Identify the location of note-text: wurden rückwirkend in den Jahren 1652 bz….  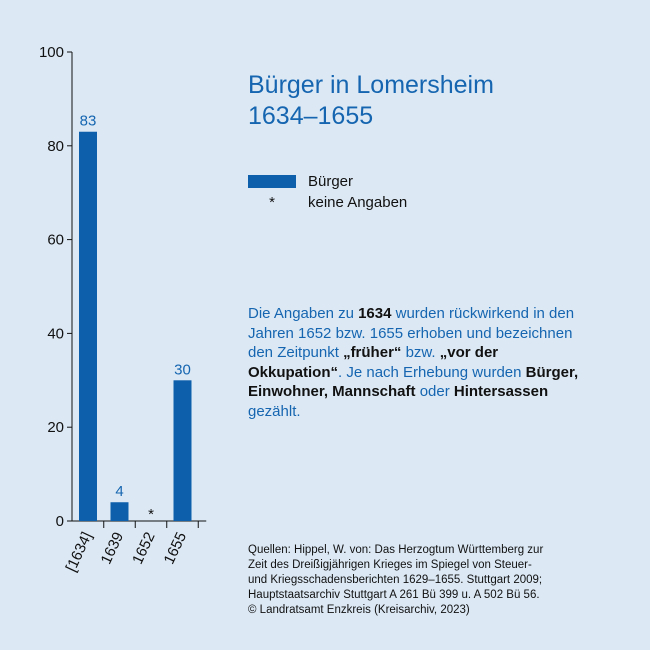
(411, 333).